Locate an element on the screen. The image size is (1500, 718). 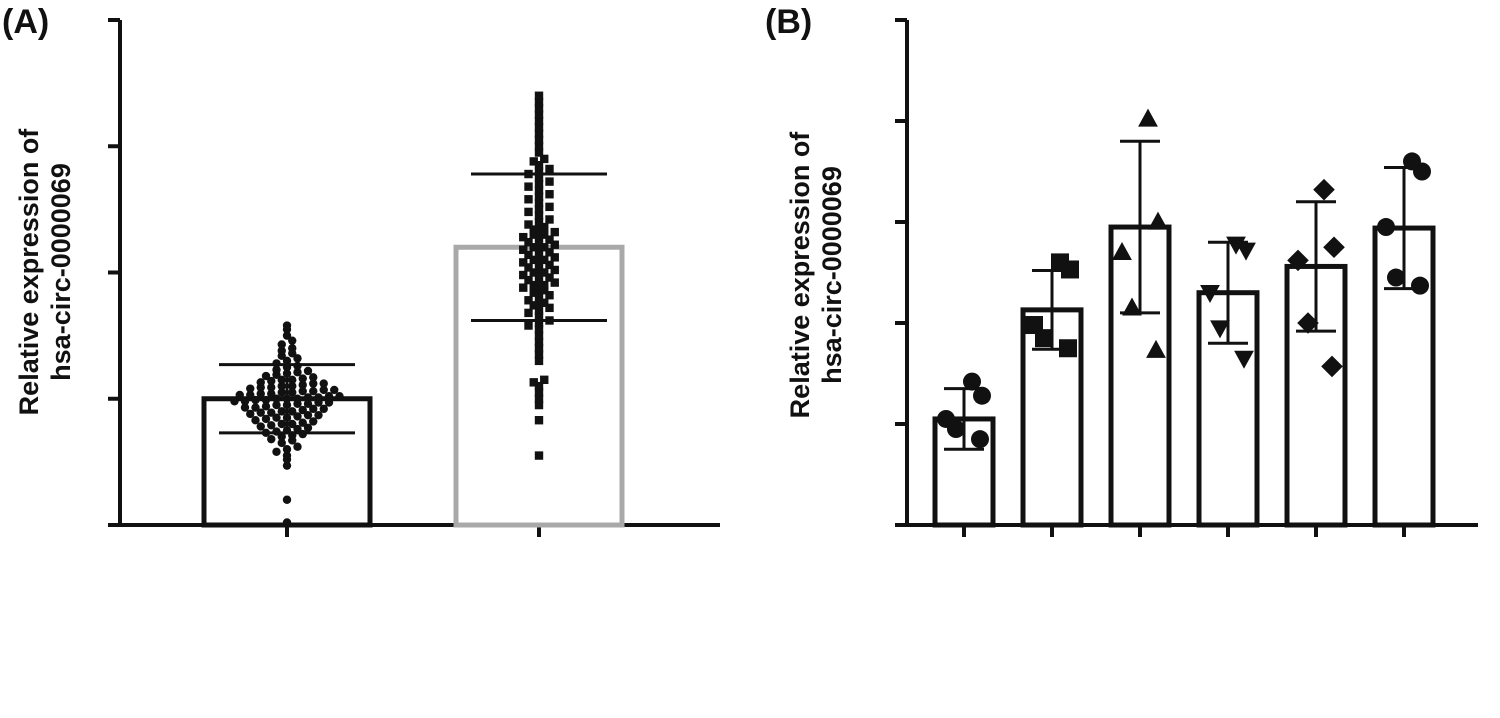
panel-a-ylabel: Relative expression of hsa-circ-0000069 is located at coordinates (45, 272).